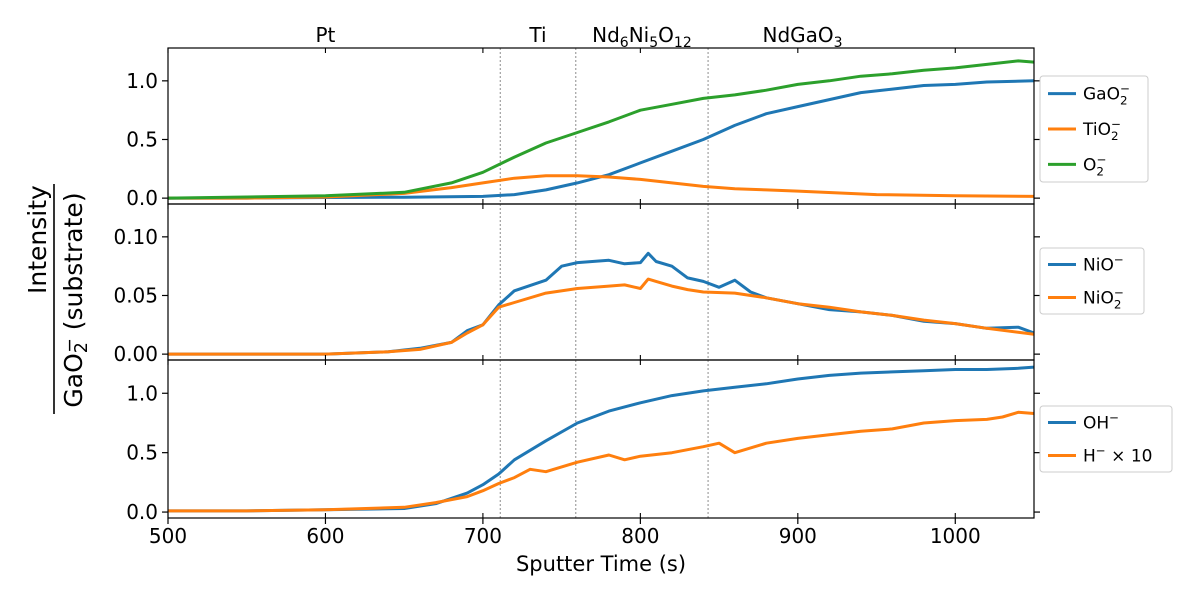 This screenshot has height=600, width=1200. What do you see at coordinates (606, 35) in the screenshot?
I see `label-segment: Nd` at bounding box center [606, 35].